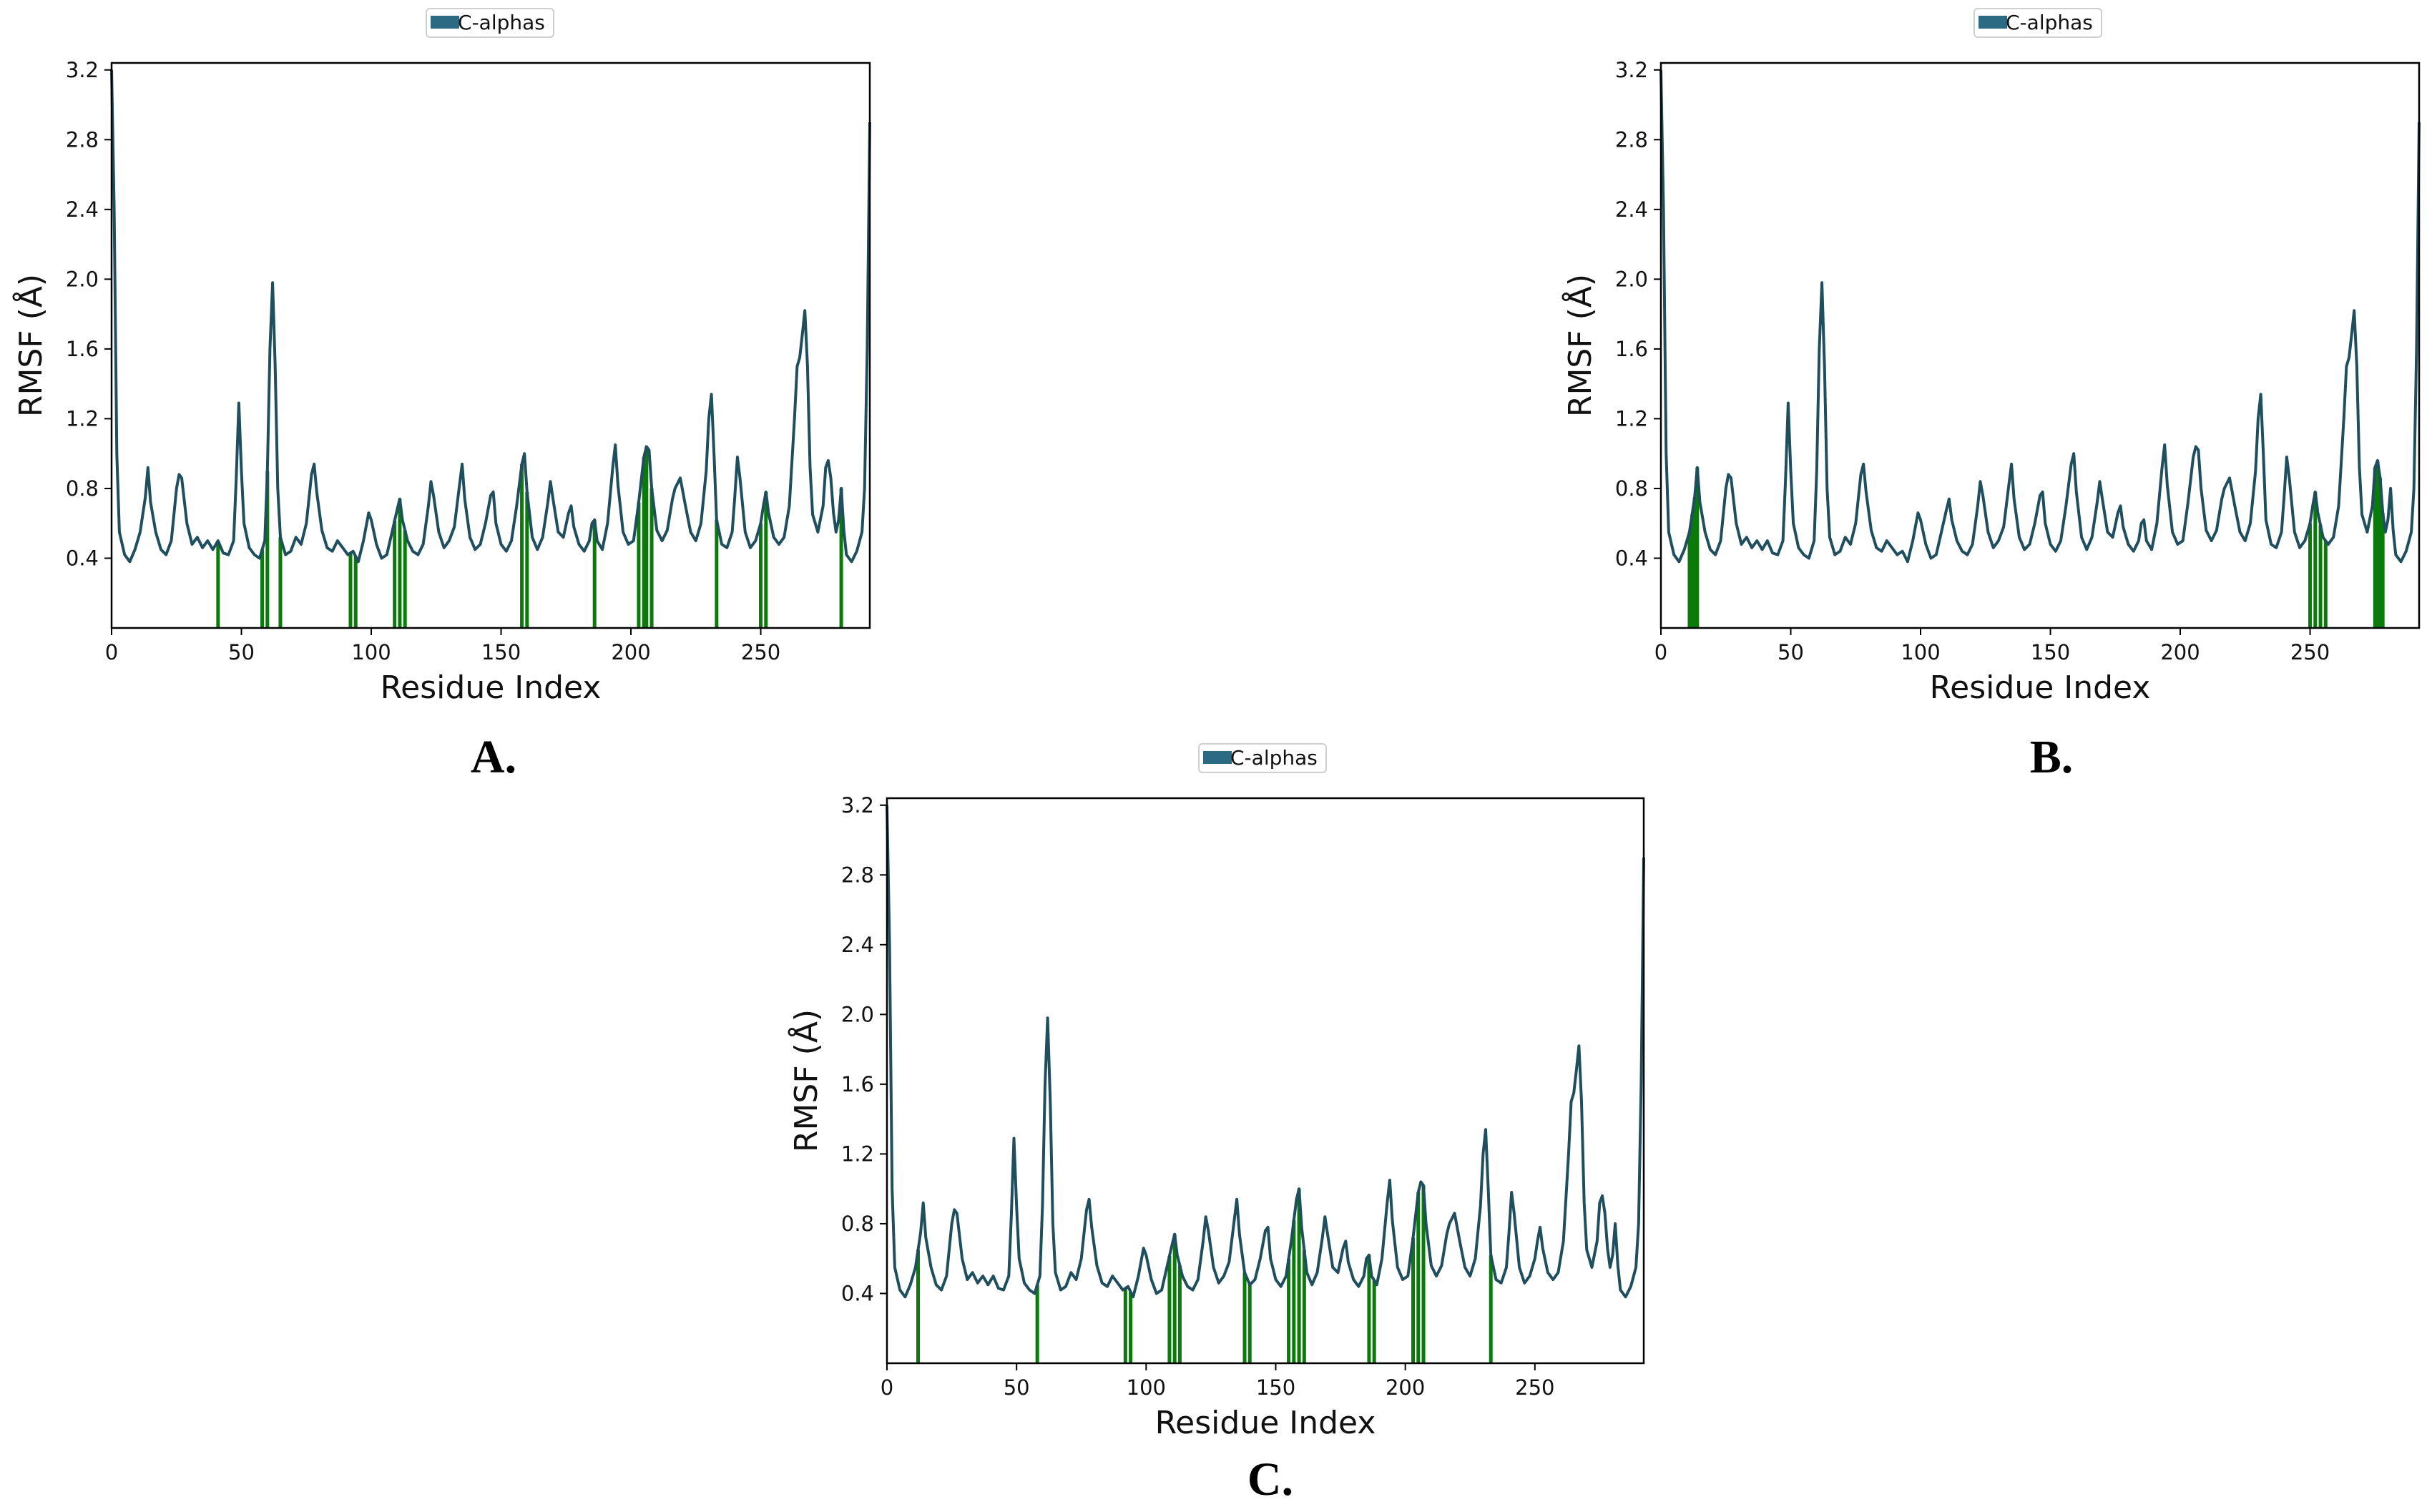 The width and height of the screenshot is (2432, 1512). Describe the element at coordinates (82, 70) in the screenshot. I see `y-tick-label-A-7: 3.2` at that location.